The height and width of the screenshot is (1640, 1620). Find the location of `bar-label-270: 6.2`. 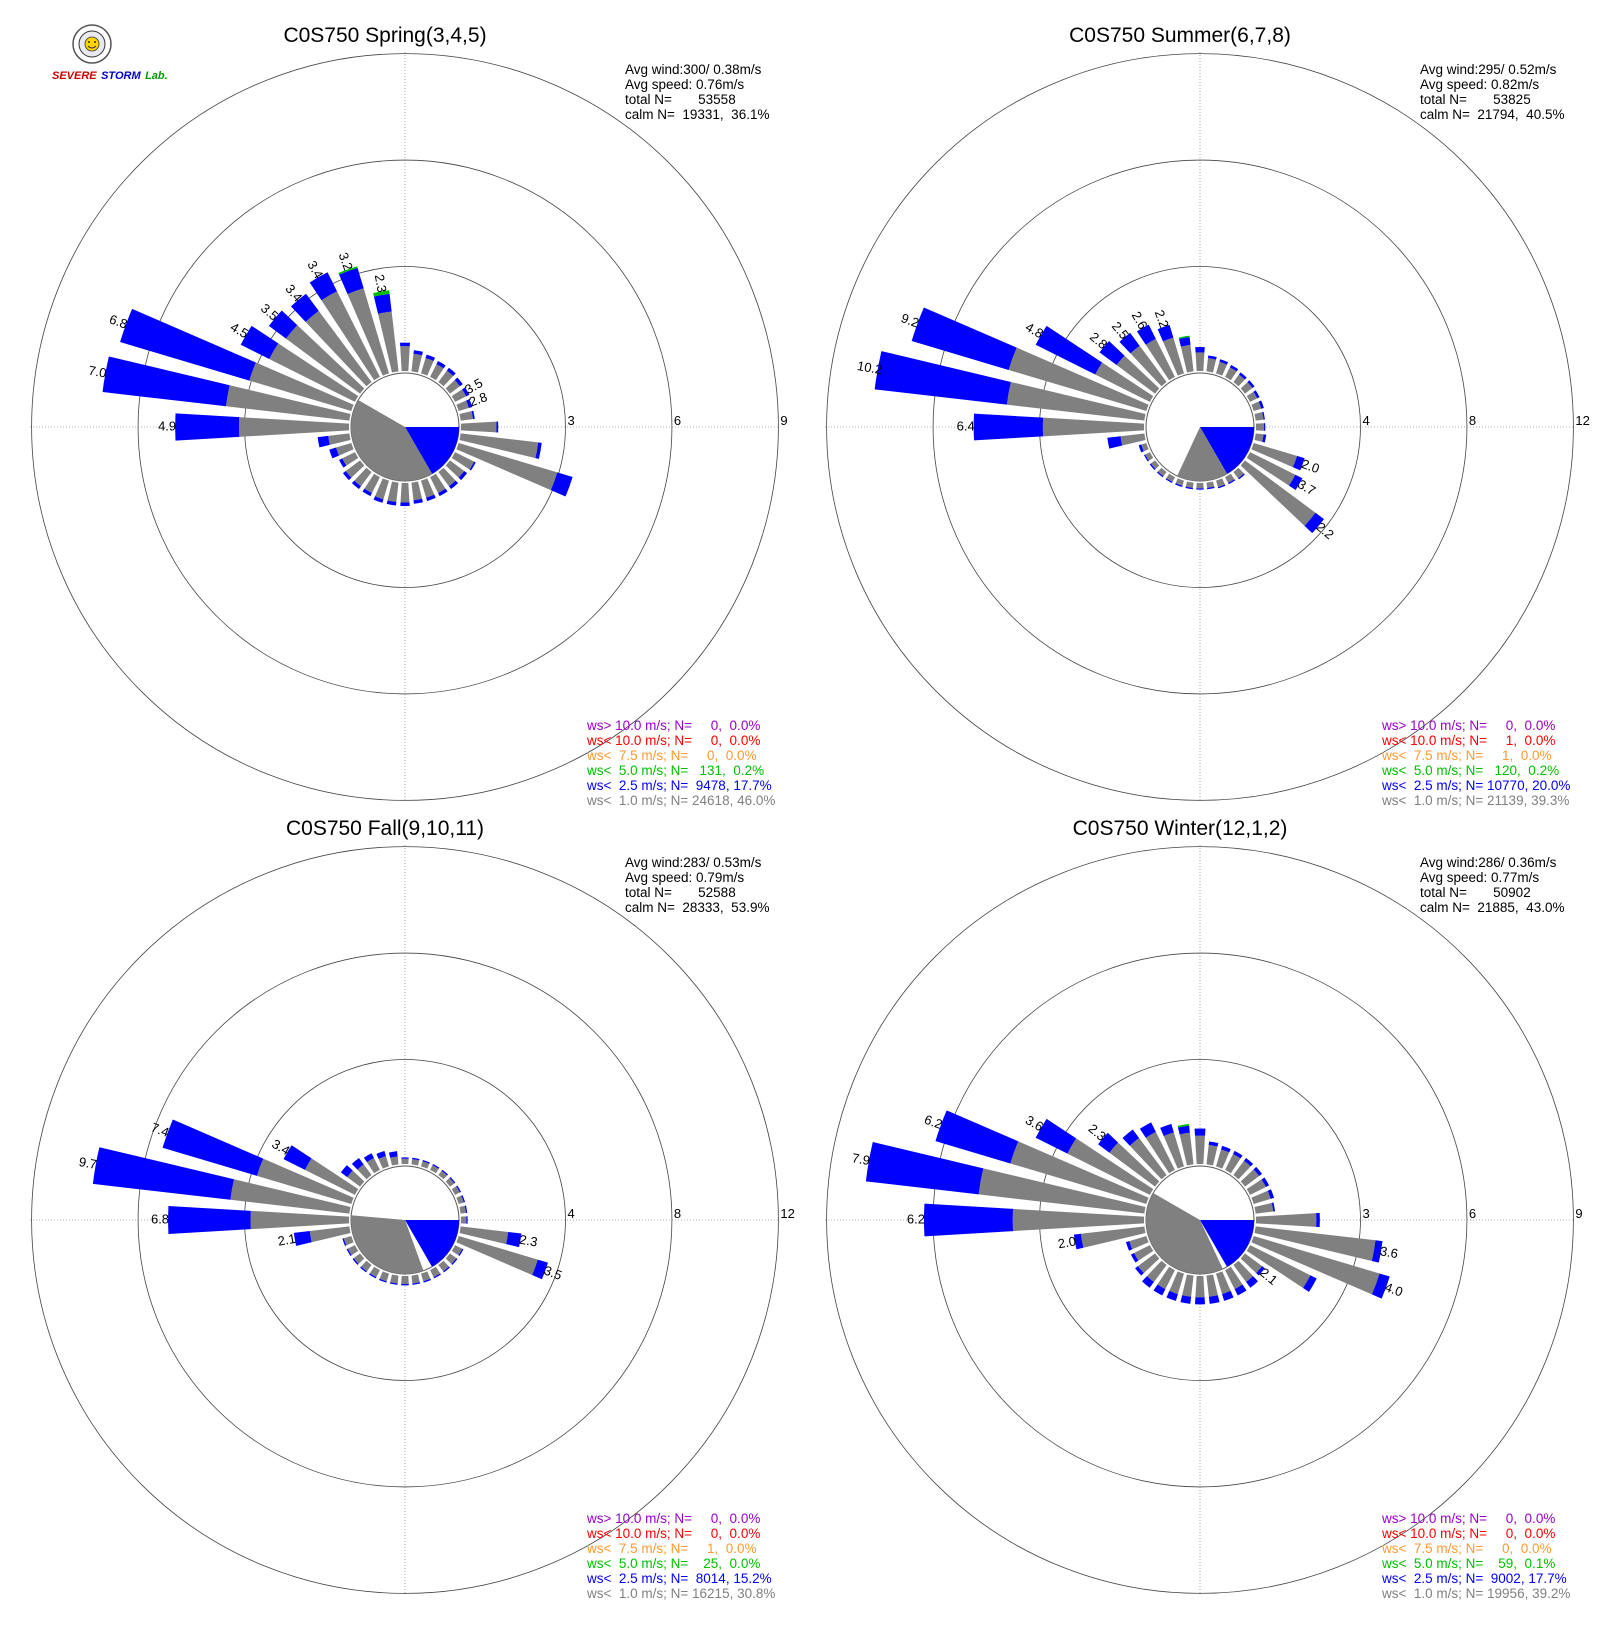

bar-label-270: 6.2 is located at coordinates (916, 1218).